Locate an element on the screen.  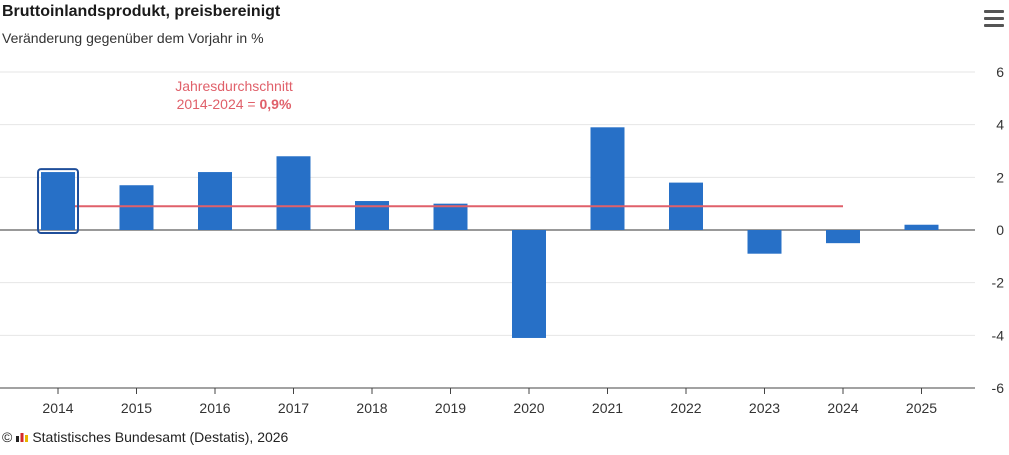
x-tick-label-2019: 2019 is located at coordinates (450, 408).